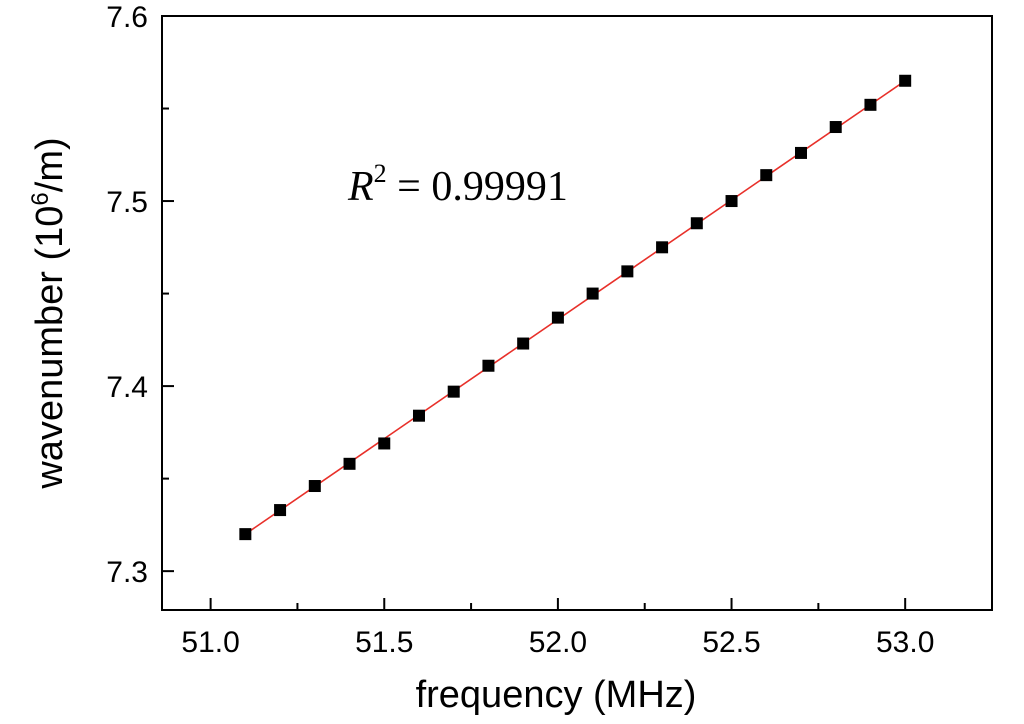  Describe the element at coordinates (384, 642) in the screenshot. I see `x-tick-label: 51.5` at that location.